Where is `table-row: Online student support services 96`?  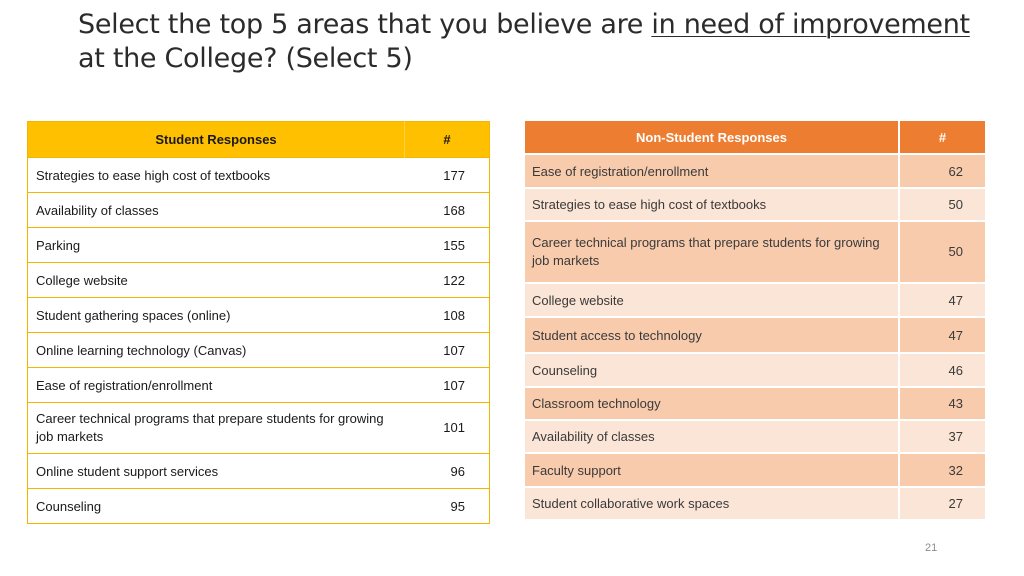 table-row: Online student support services 96 is located at coordinates (258, 471).